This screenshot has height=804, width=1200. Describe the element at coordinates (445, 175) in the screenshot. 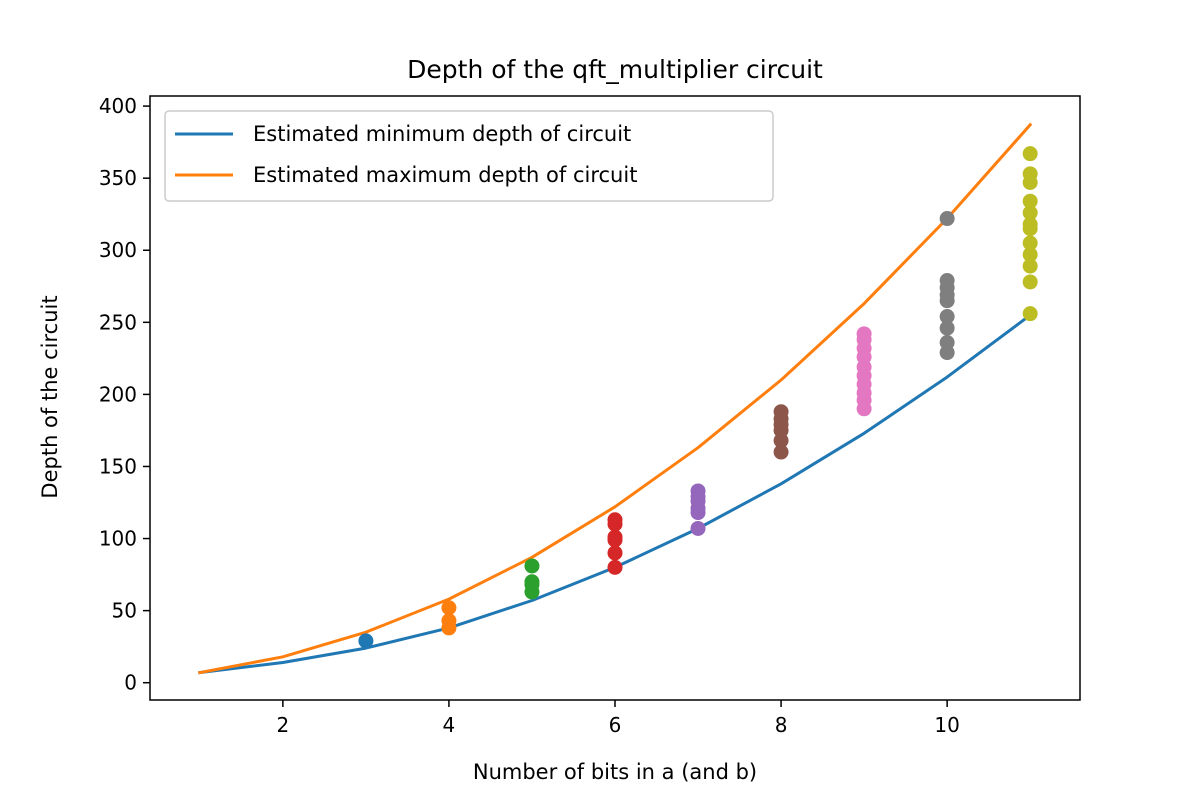

I see `legend-label-max: Estimated maximum depth of circuit` at that location.